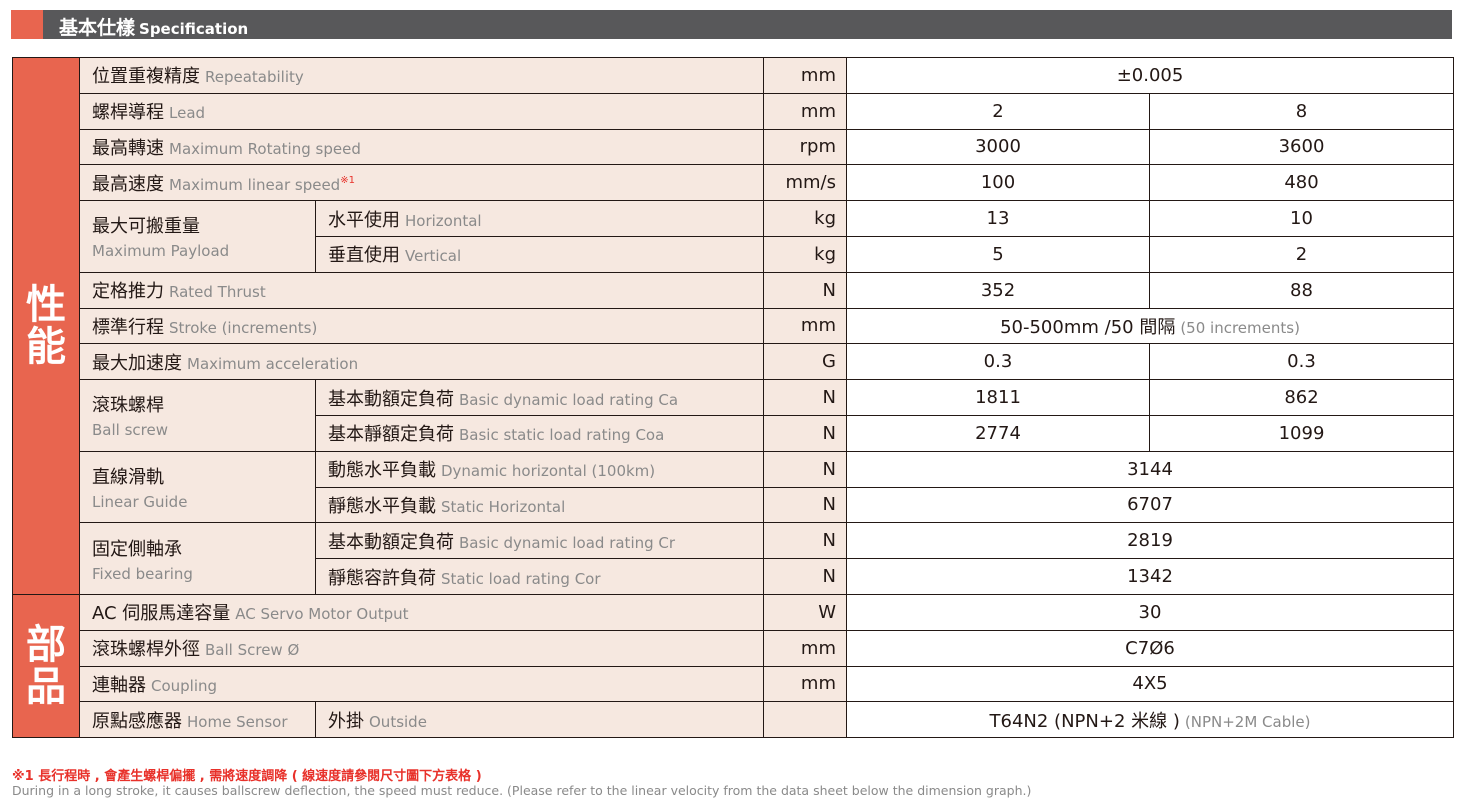  Describe the element at coordinates (391, 399) in the screenshot. I see `label-zh: 基本動額定負荷` at that location.